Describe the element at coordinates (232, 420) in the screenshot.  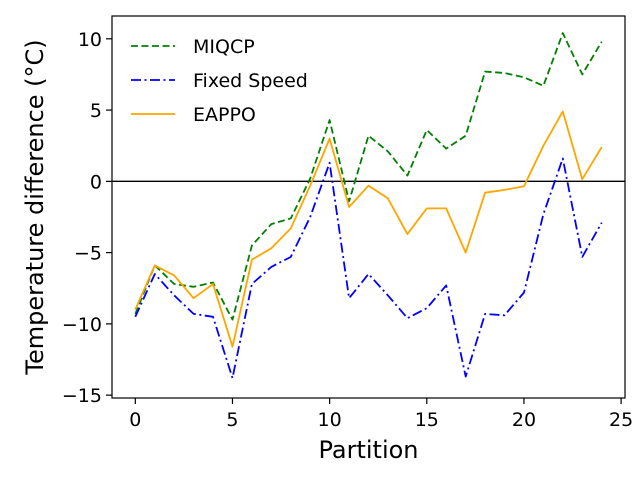
I see `x-tick-label: 5` at that location.